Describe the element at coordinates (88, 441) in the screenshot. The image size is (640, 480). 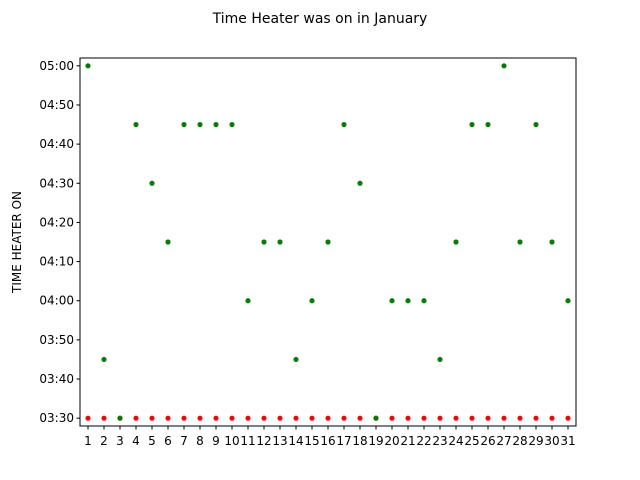
I see `x-tick-label: 1` at that location.